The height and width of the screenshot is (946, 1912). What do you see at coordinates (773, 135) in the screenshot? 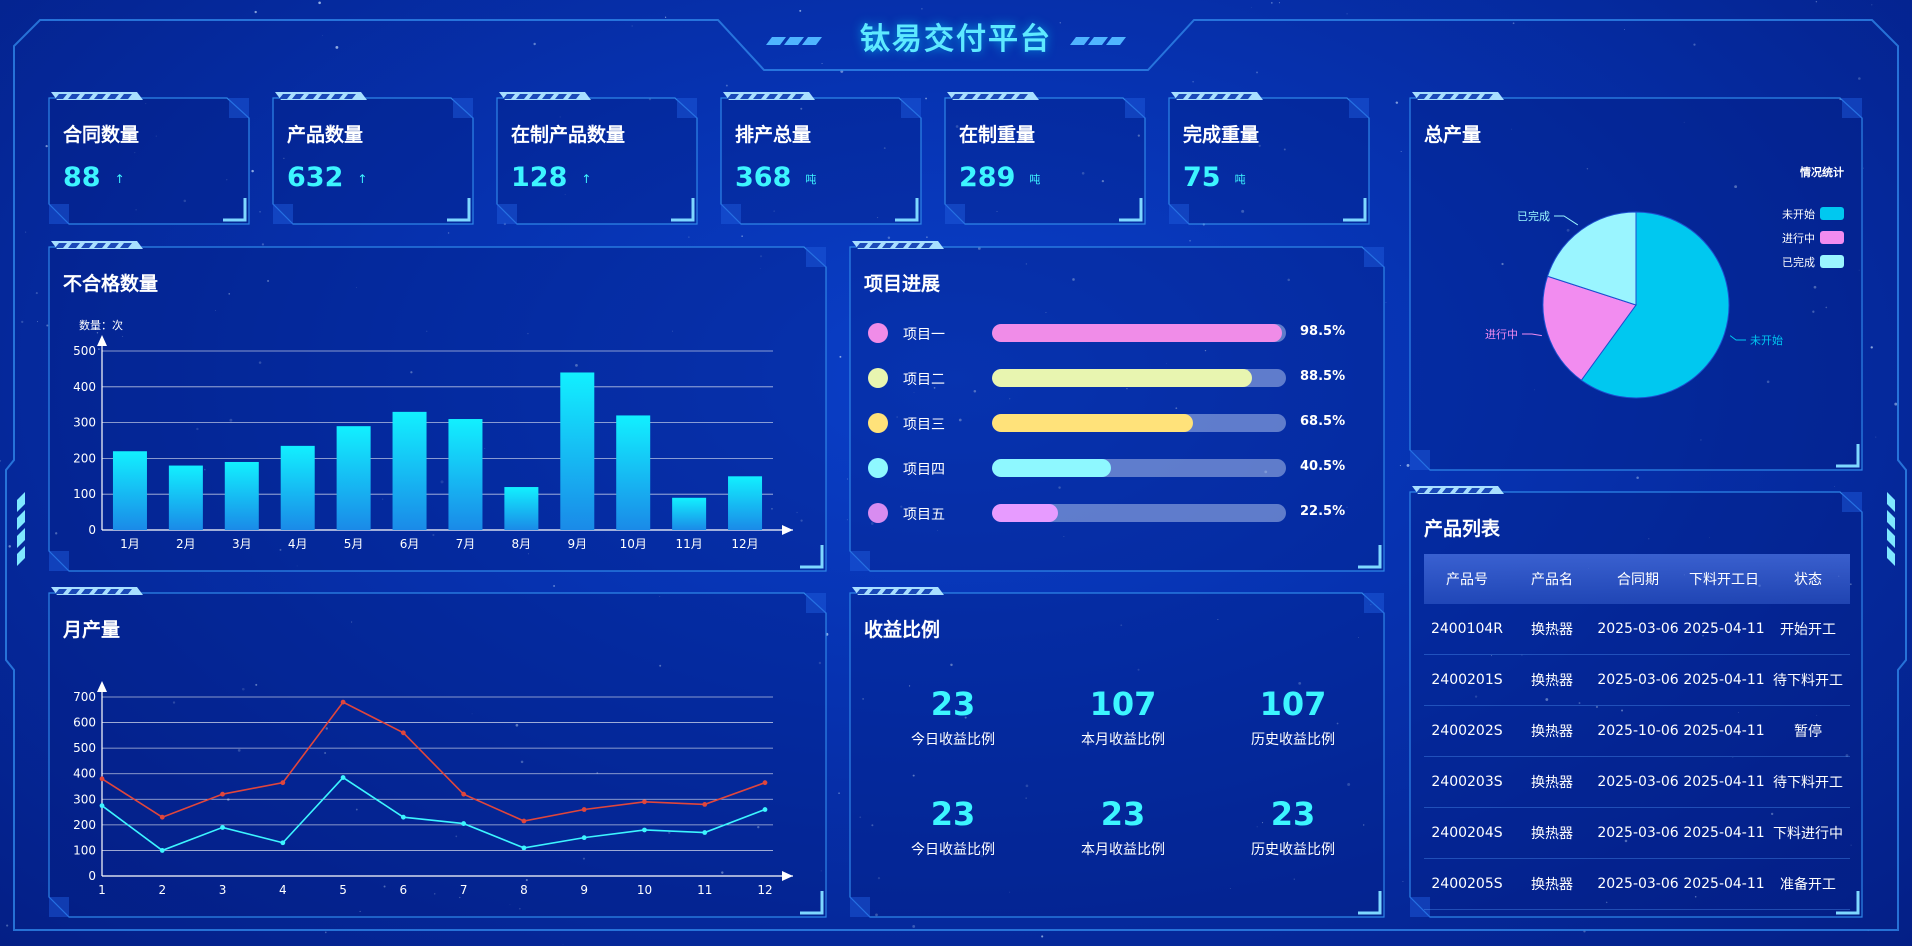
I see `stat-label: 排产总量` at bounding box center [773, 135].